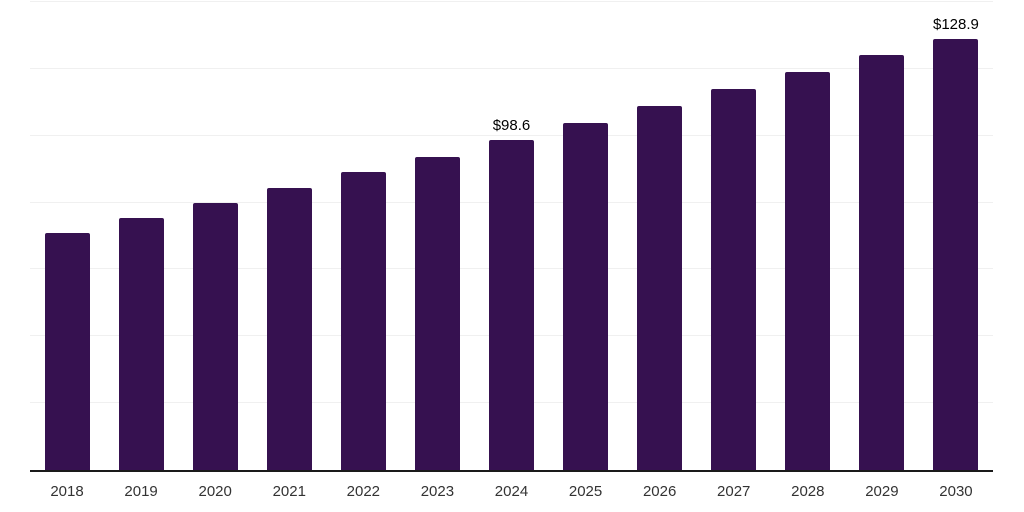  What do you see at coordinates (511, 126) in the screenshot?
I see `value-label-2024: $98.6` at bounding box center [511, 126].